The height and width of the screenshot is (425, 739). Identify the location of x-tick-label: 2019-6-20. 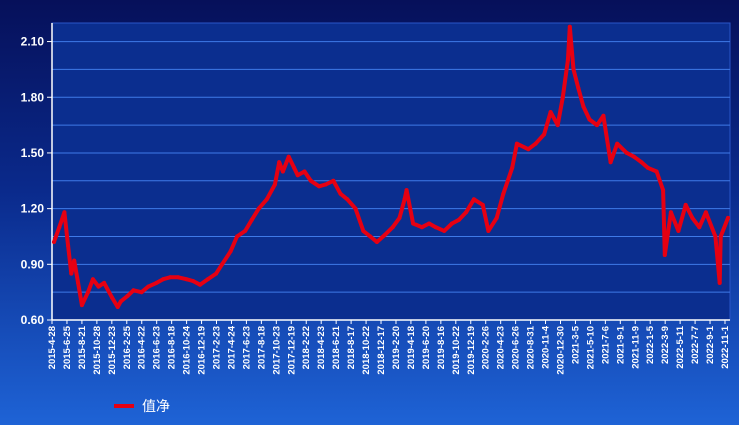
(426, 347).